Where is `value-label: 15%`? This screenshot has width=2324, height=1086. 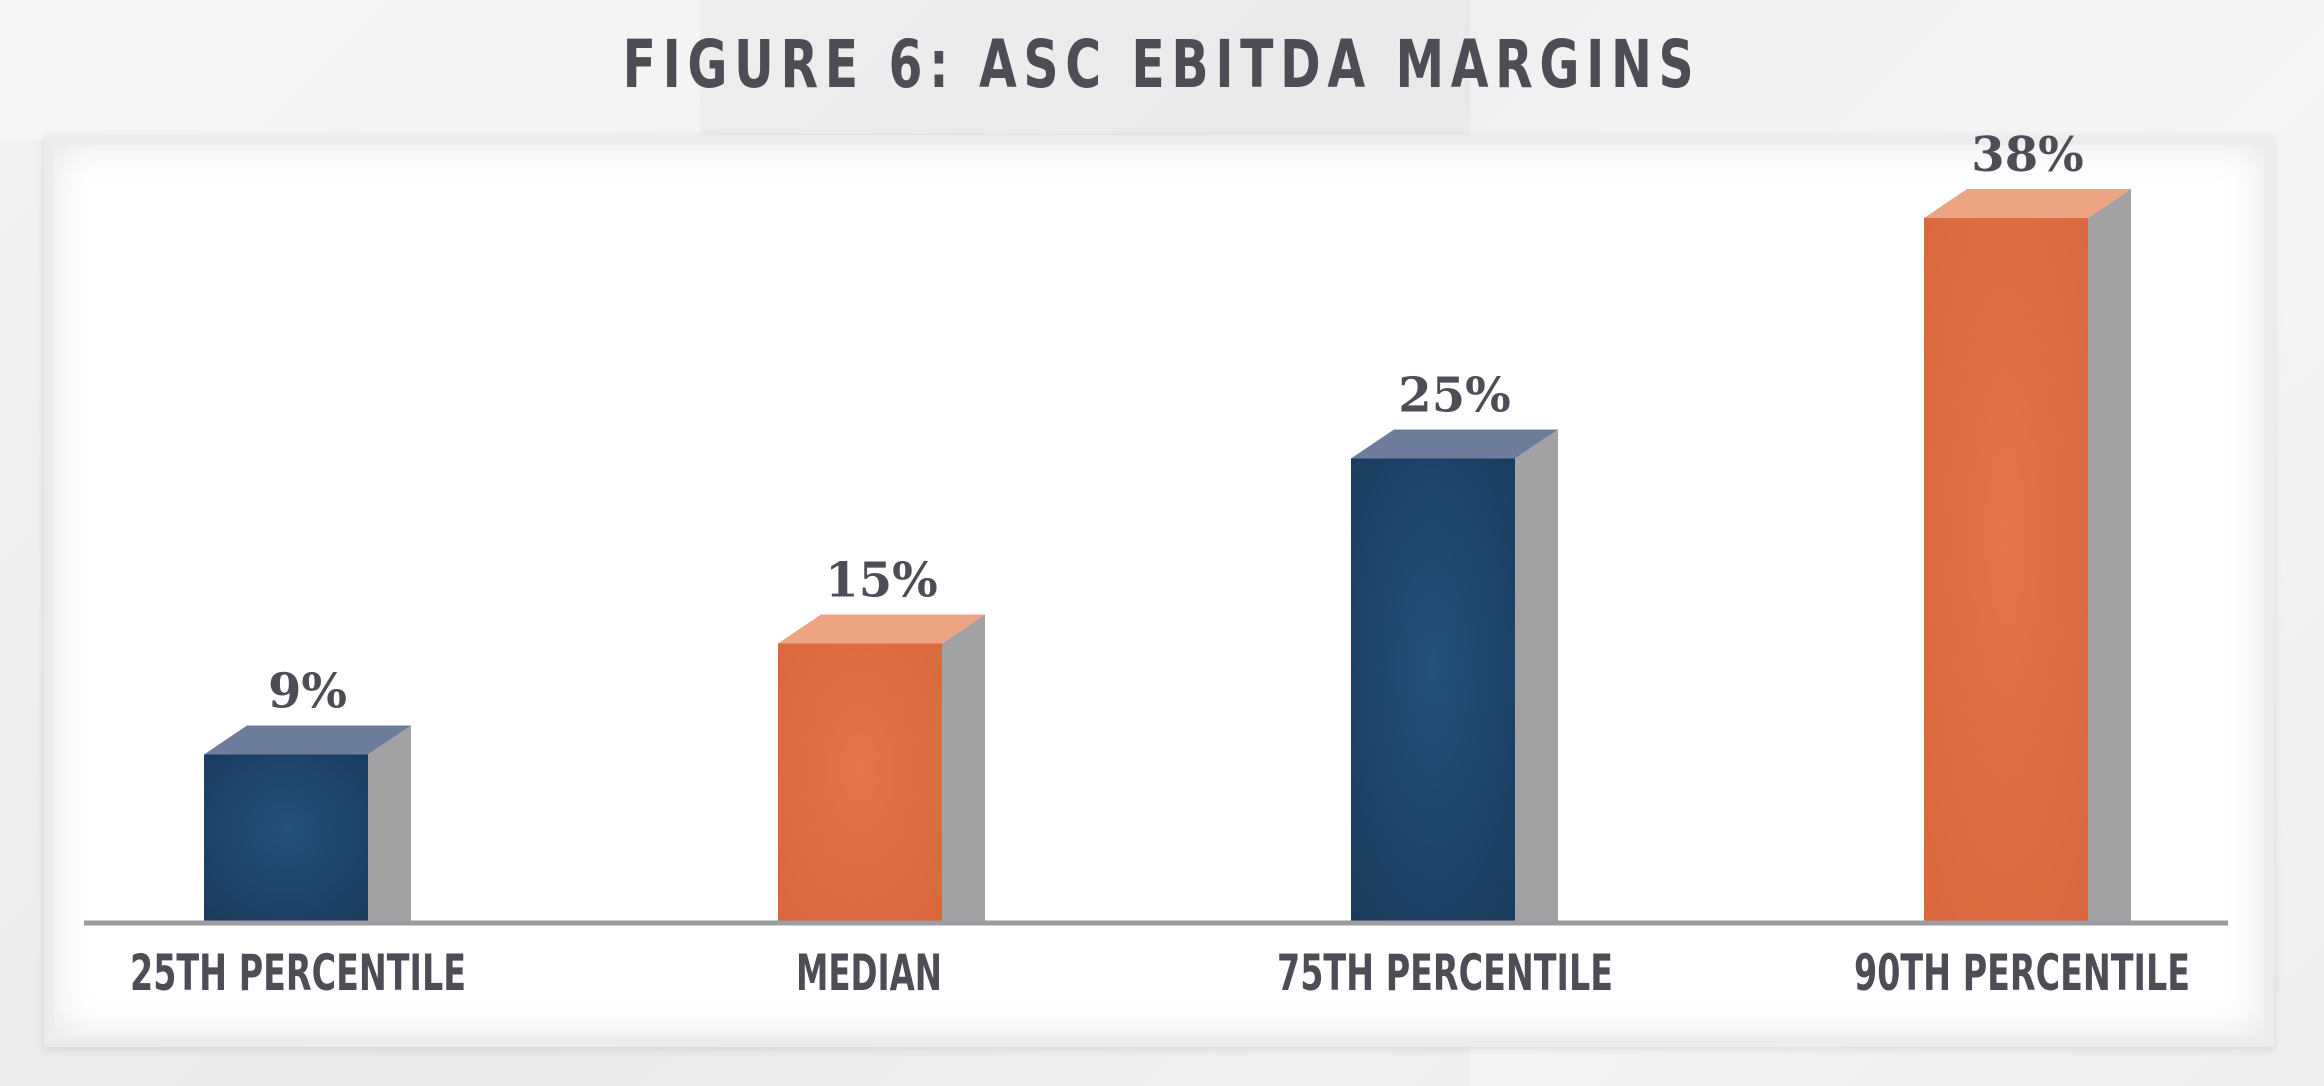 value-label: 15% is located at coordinates (881, 581).